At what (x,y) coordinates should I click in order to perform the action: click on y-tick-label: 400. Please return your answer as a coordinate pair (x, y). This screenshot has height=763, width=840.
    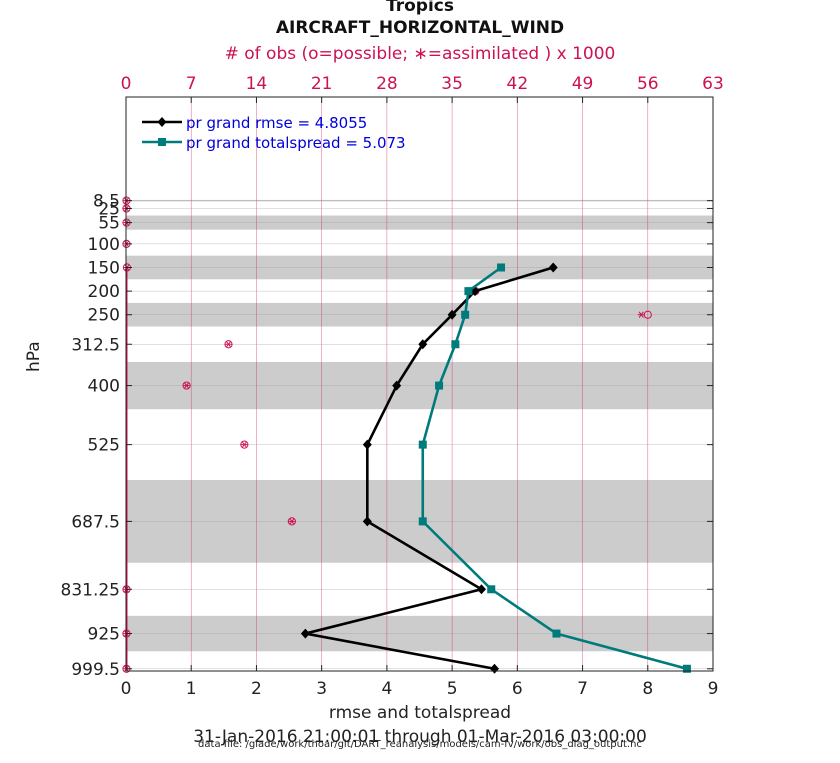
    Looking at the image, I should click on (104, 387).